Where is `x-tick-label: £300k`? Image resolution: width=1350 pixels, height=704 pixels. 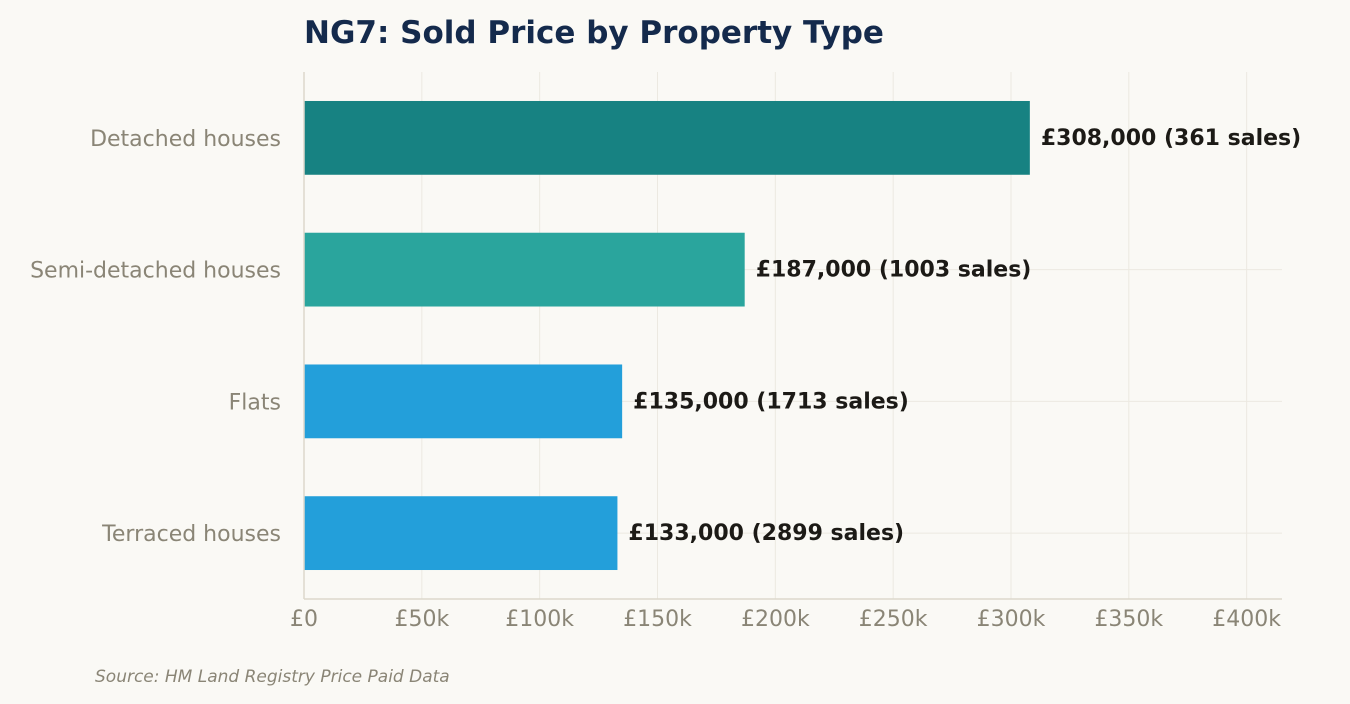
x-tick-label: £300k is located at coordinates (1011, 619).